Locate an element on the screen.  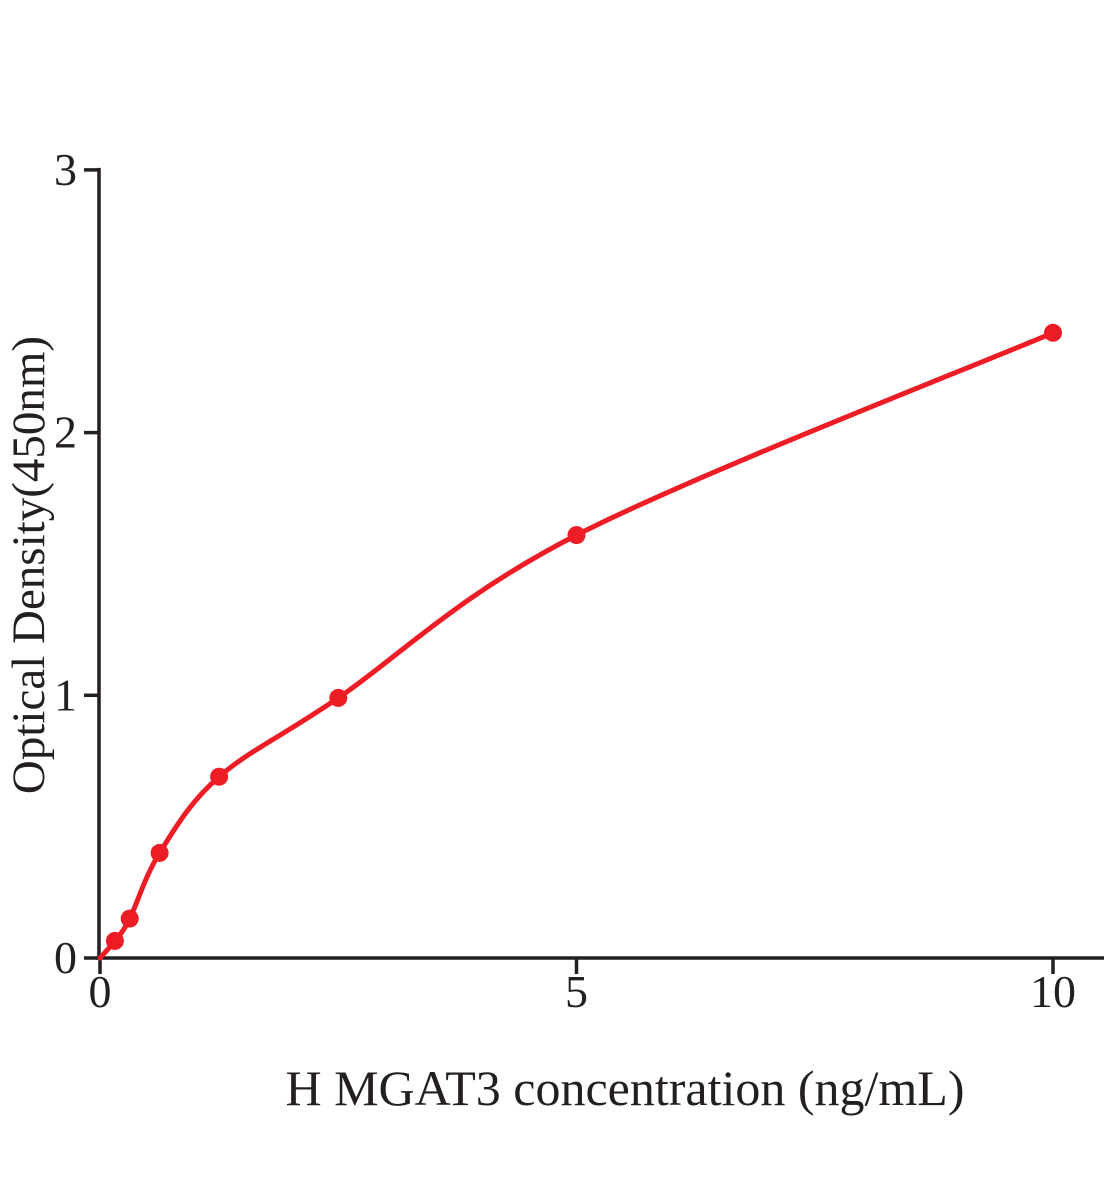
y-tick-label: 2 is located at coordinates (65, 432).